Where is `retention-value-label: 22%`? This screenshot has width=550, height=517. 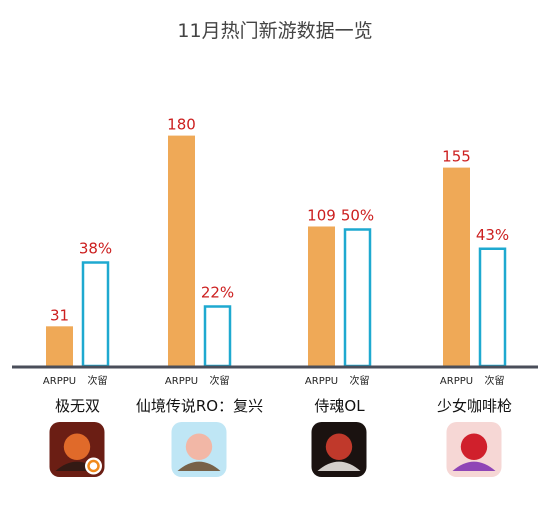 retention-value-label: 22% is located at coordinates (217, 293).